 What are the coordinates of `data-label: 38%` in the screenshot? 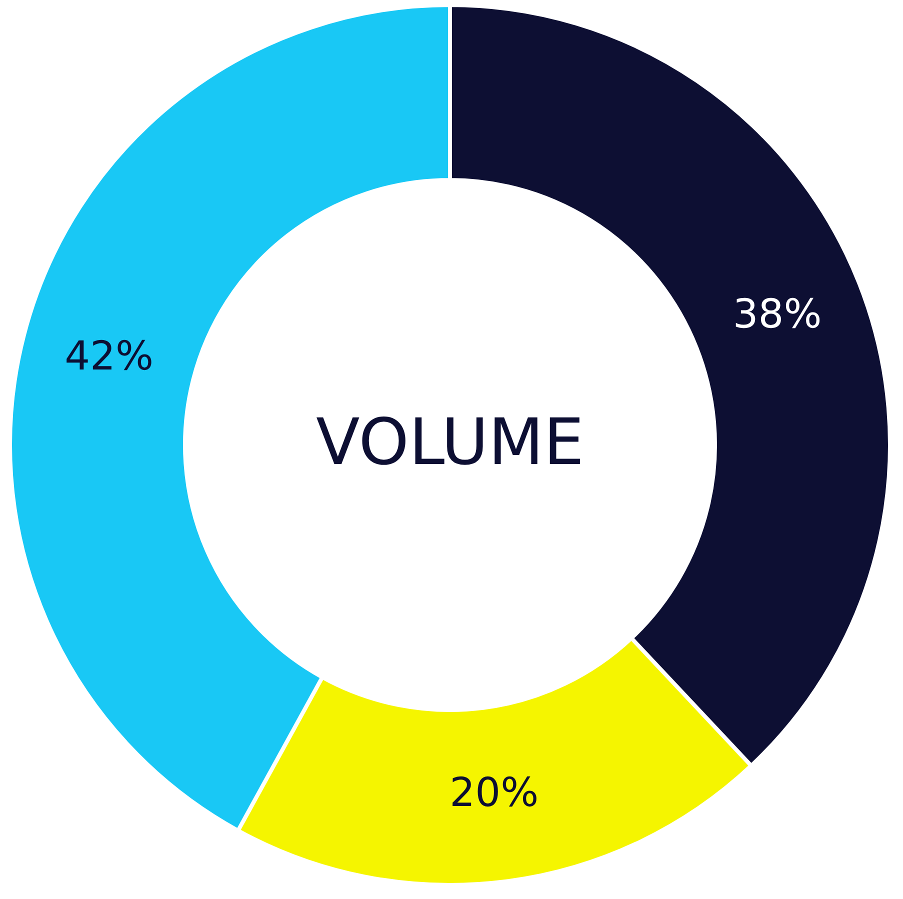 It's located at (777, 314).